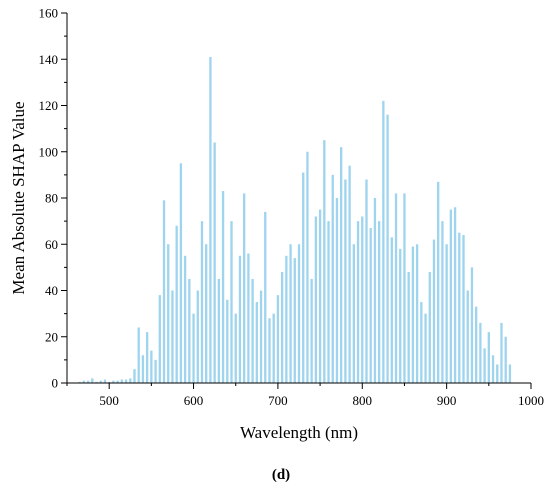 The width and height of the screenshot is (550, 489). Describe the element at coordinates (18, 197) in the screenshot. I see `y-axis-title: Mean Absolute SHAP Value` at that location.